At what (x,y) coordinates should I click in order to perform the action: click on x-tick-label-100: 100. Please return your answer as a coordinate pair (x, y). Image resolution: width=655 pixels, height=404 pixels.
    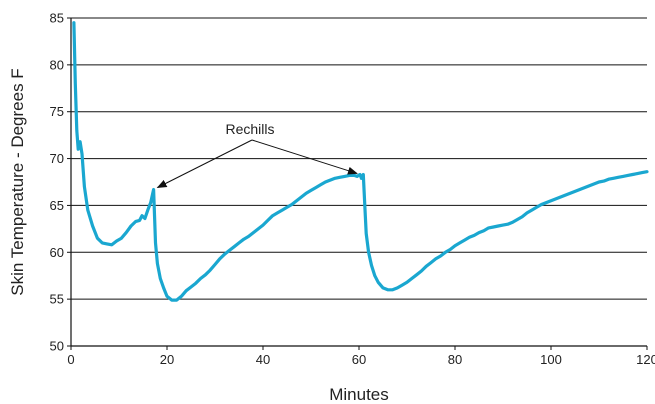
    Looking at the image, I should click on (551, 359).